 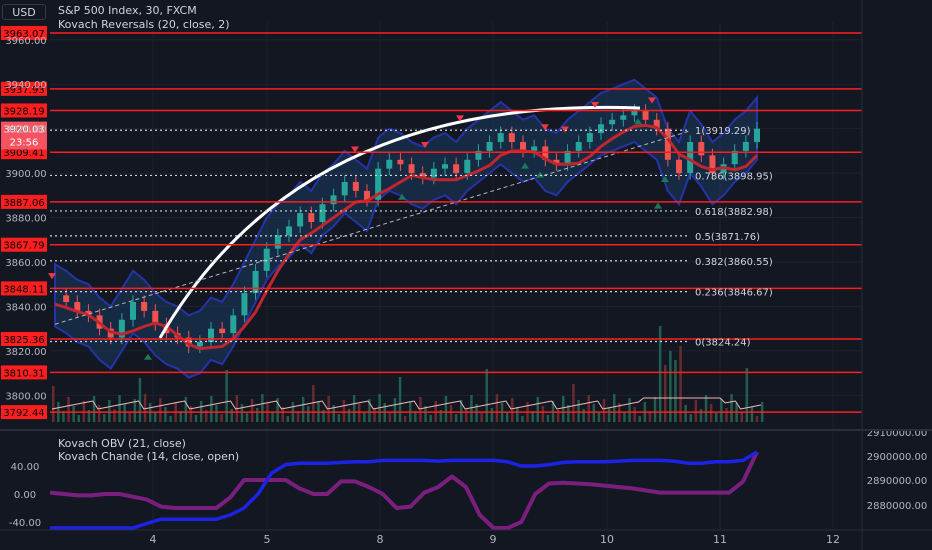 I want to click on red-level-label: 3825.36, so click(x=23, y=340).